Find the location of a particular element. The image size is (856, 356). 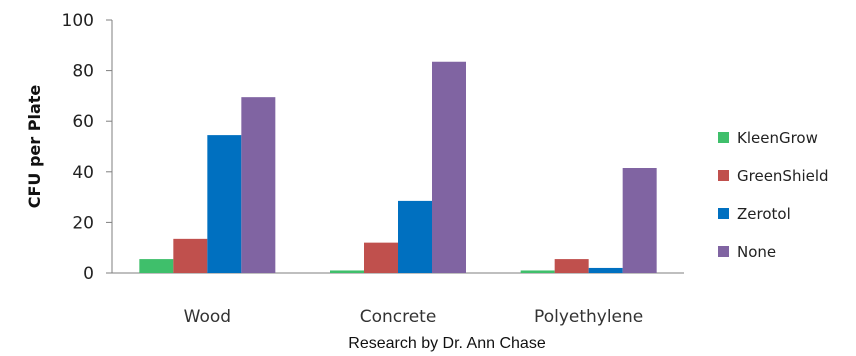

legend-entry: None is located at coordinates (756, 252).